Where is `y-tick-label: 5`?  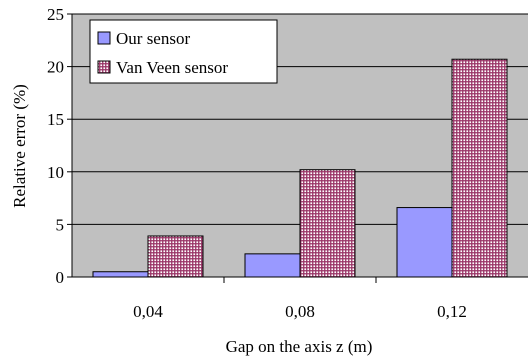
y-tick-label: 5 is located at coordinates (60, 224).